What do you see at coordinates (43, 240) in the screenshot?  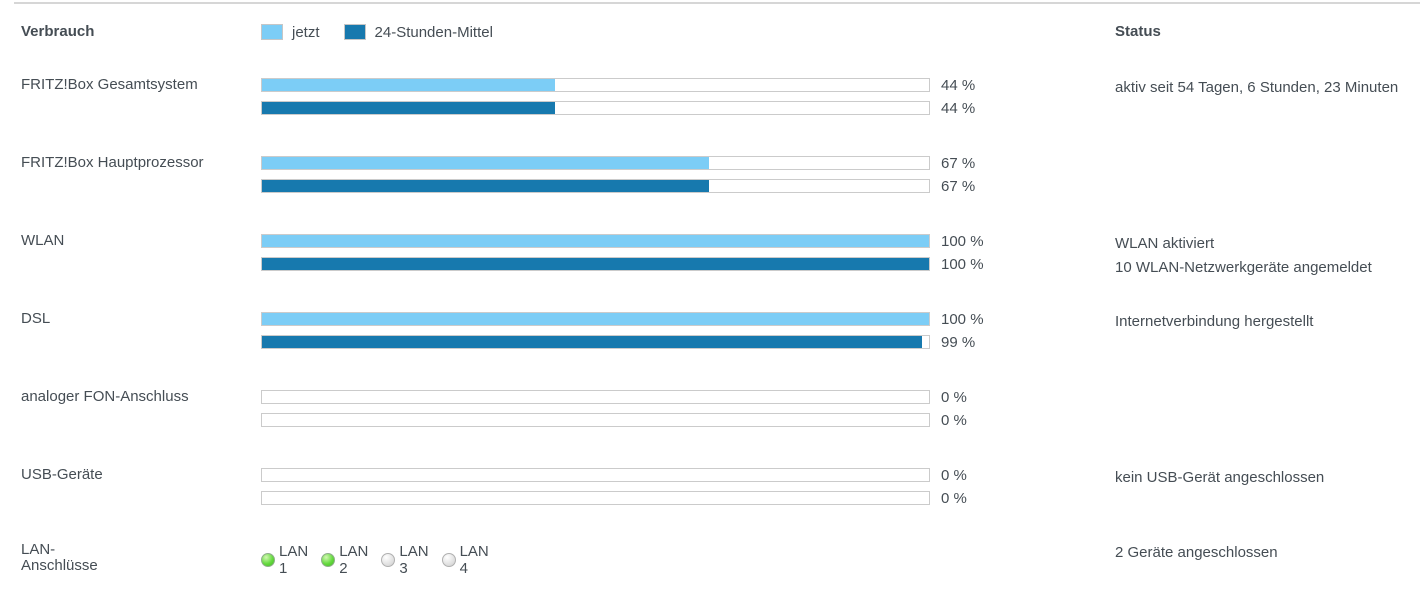 I see `row-label: WLAN` at bounding box center [43, 240].